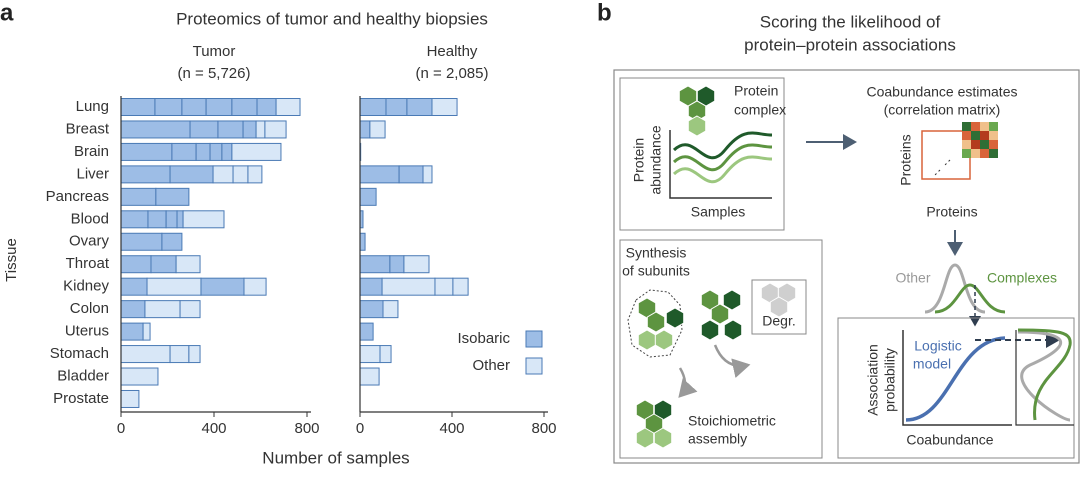 The width and height of the screenshot is (1080, 494). What do you see at coordinates (604, 13) in the screenshot?
I see `panel-label: b` at bounding box center [604, 13].